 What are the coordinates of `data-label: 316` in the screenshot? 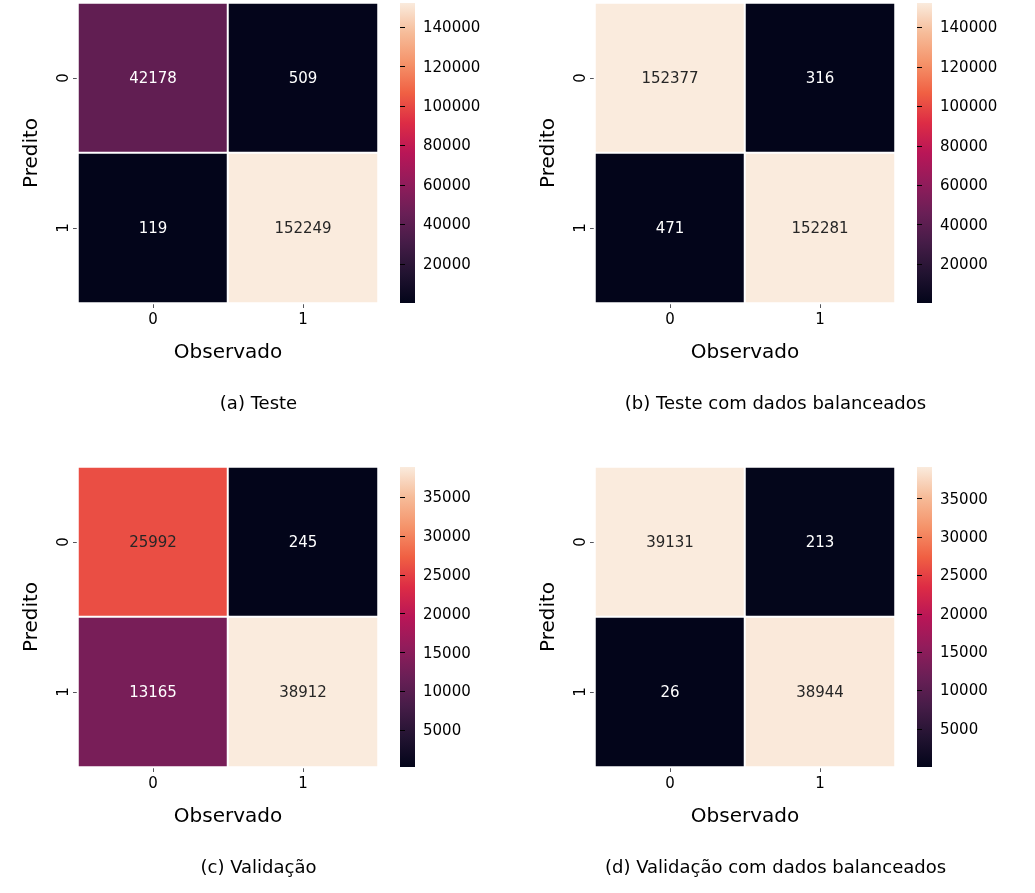 It's located at (820, 78).